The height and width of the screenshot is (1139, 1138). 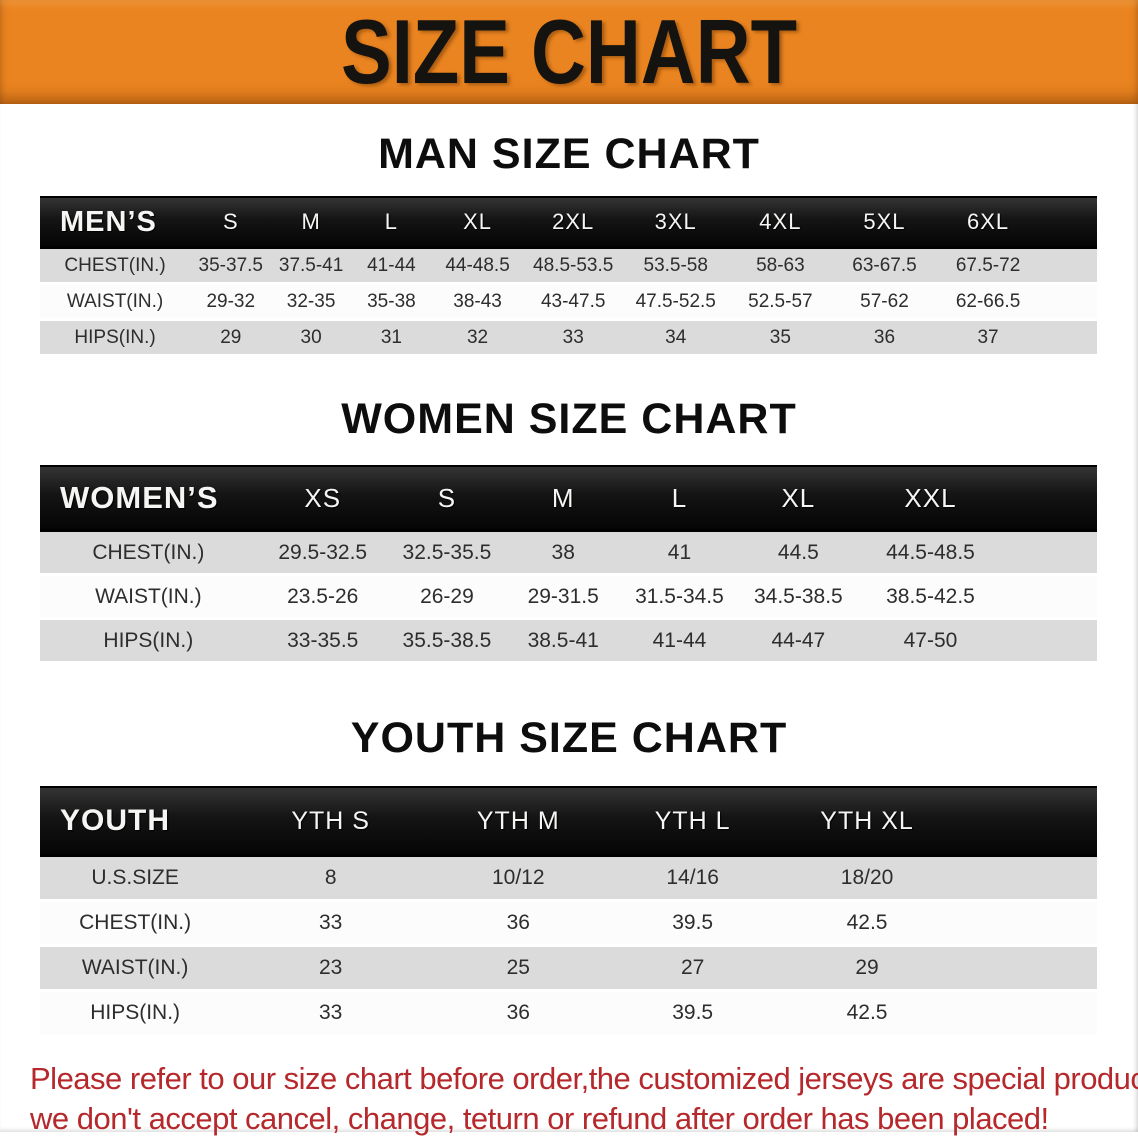 What do you see at coordinates (331, 821) in the screenshot?
I see `column-header: YTH S` at bounding box center [331, 821].